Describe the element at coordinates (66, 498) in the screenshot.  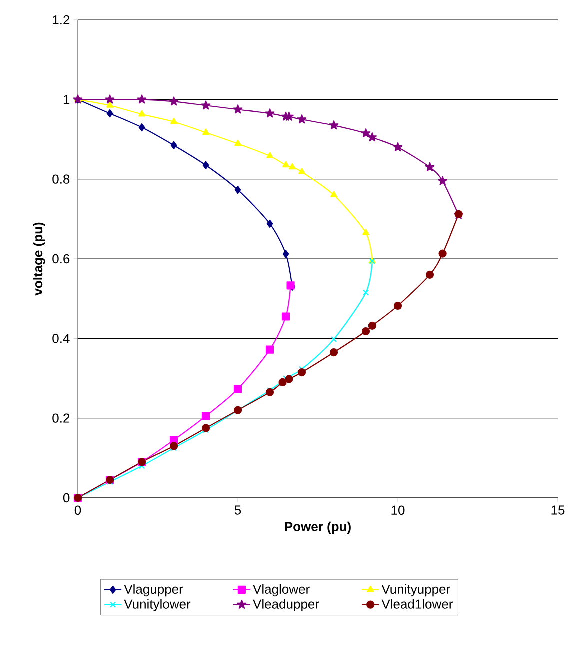
I see `y-tick-label: 0` at that location.